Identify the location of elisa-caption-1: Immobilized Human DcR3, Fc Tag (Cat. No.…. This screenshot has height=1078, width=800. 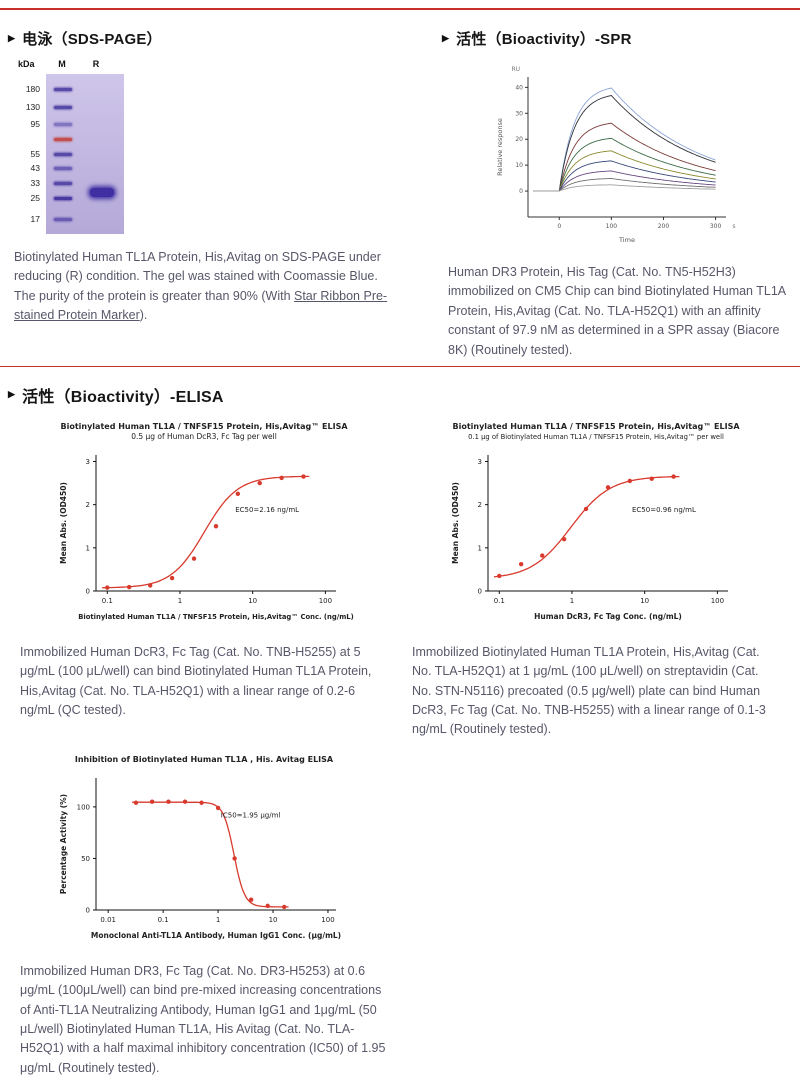
(196, 680).